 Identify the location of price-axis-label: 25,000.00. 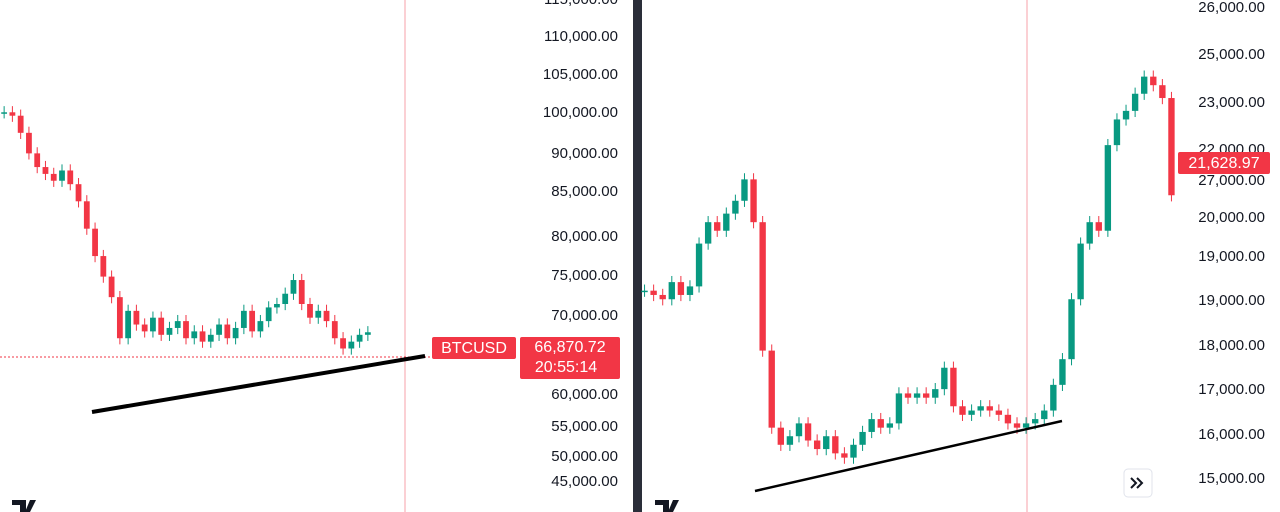
(1231, 54).